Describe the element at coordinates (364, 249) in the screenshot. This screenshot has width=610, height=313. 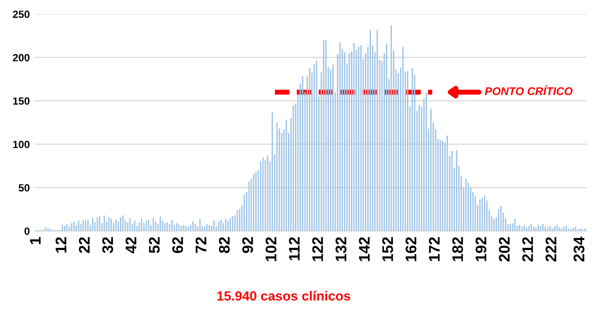
I see `x-tick-label: 142` at that location.